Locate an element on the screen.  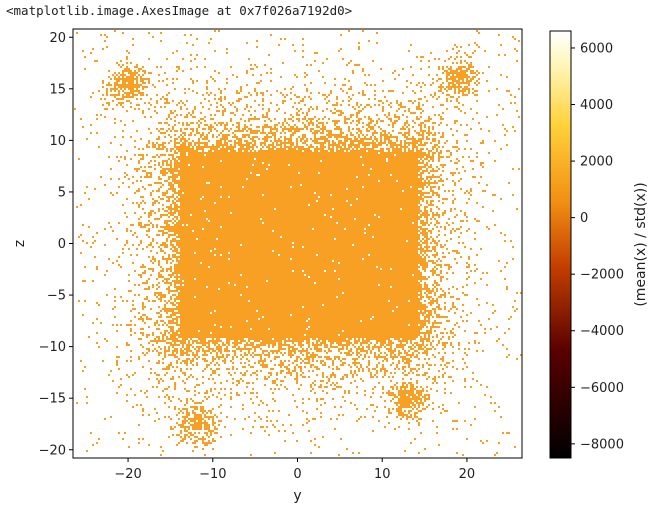
x-tick-label: 0 is located at coordinates (297, 474).